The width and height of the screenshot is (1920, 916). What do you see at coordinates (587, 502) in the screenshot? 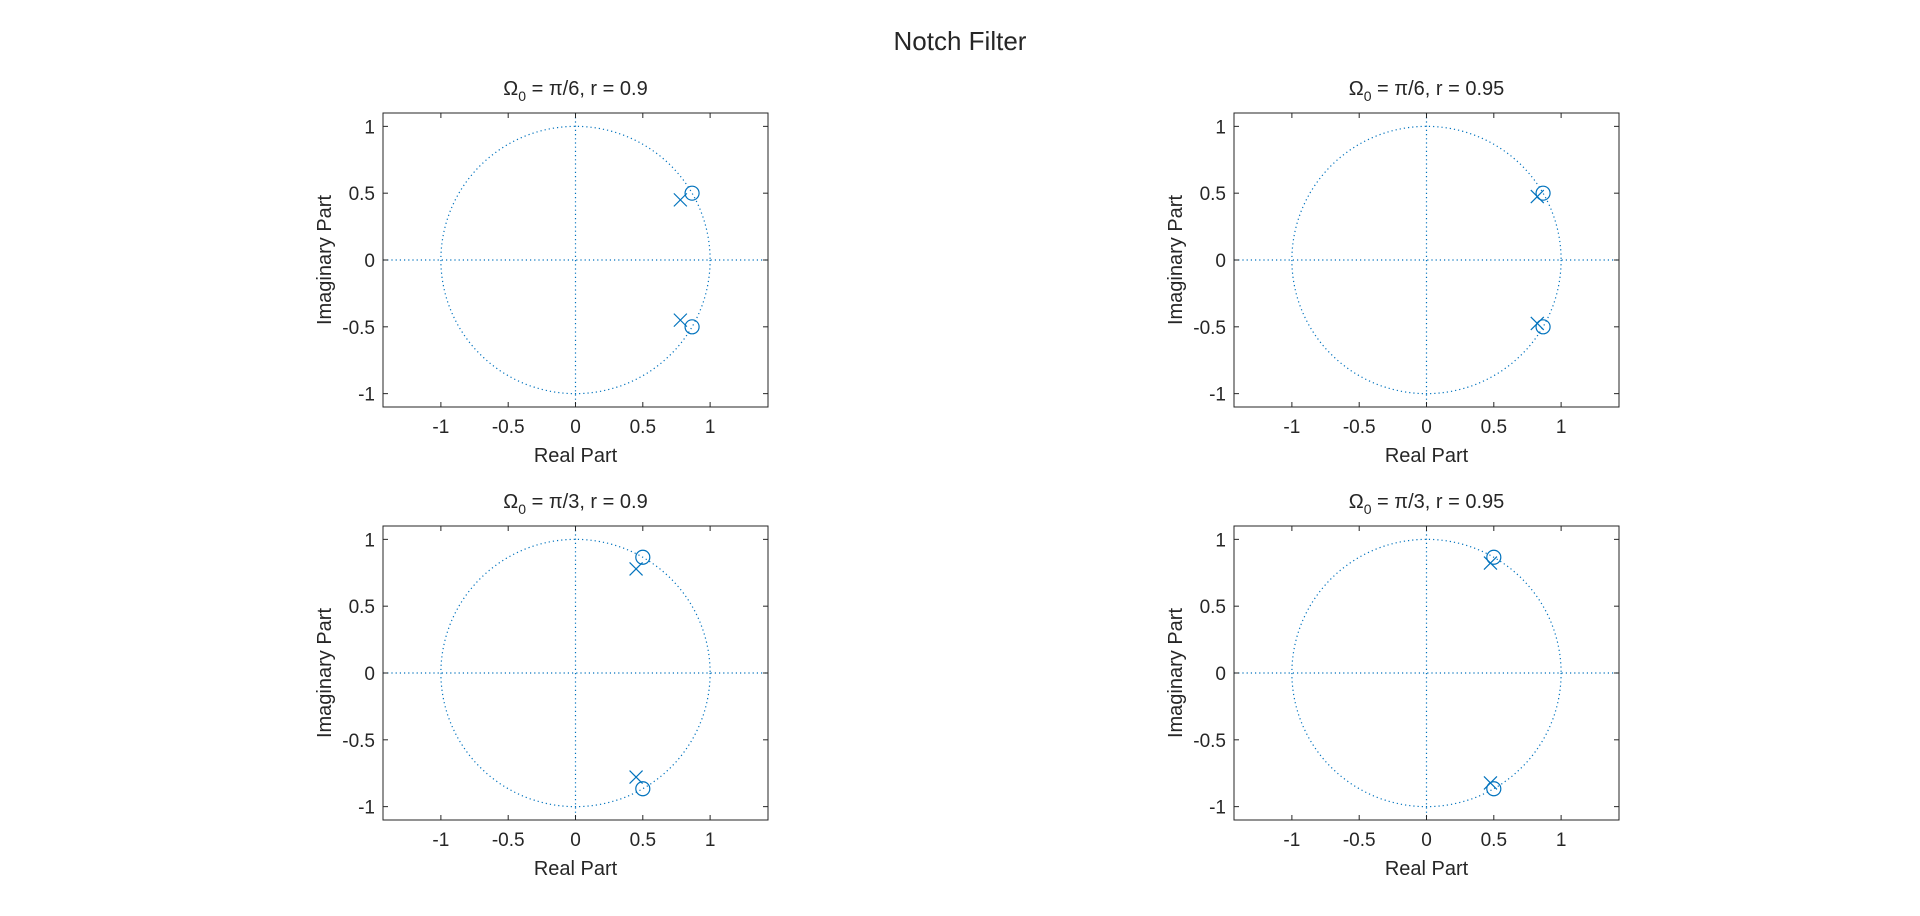
I see `title-text: = π/3, r = 0.9` at bounding box center [587, 502].